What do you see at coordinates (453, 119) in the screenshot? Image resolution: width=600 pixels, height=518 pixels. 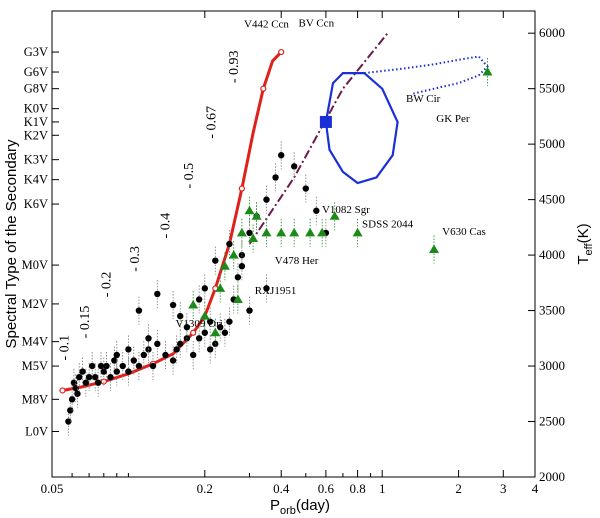 I see `annotation-label: GK Per` at bounding box center [453, 119].